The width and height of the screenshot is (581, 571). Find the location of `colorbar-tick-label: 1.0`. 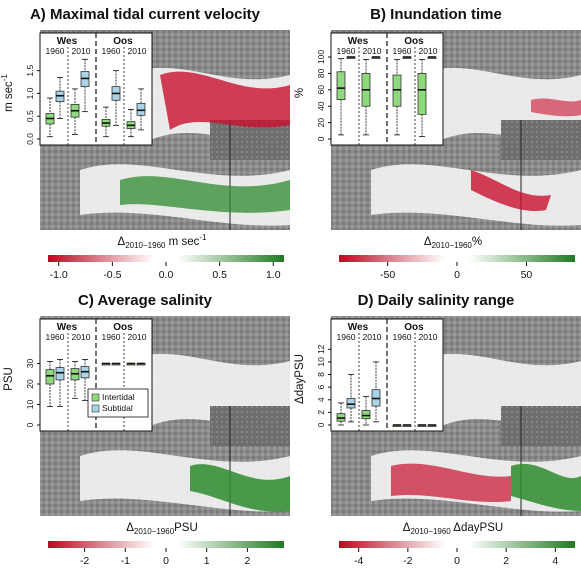

colorbar-tick-label: 1.0 is located at coordinates (273, 275).